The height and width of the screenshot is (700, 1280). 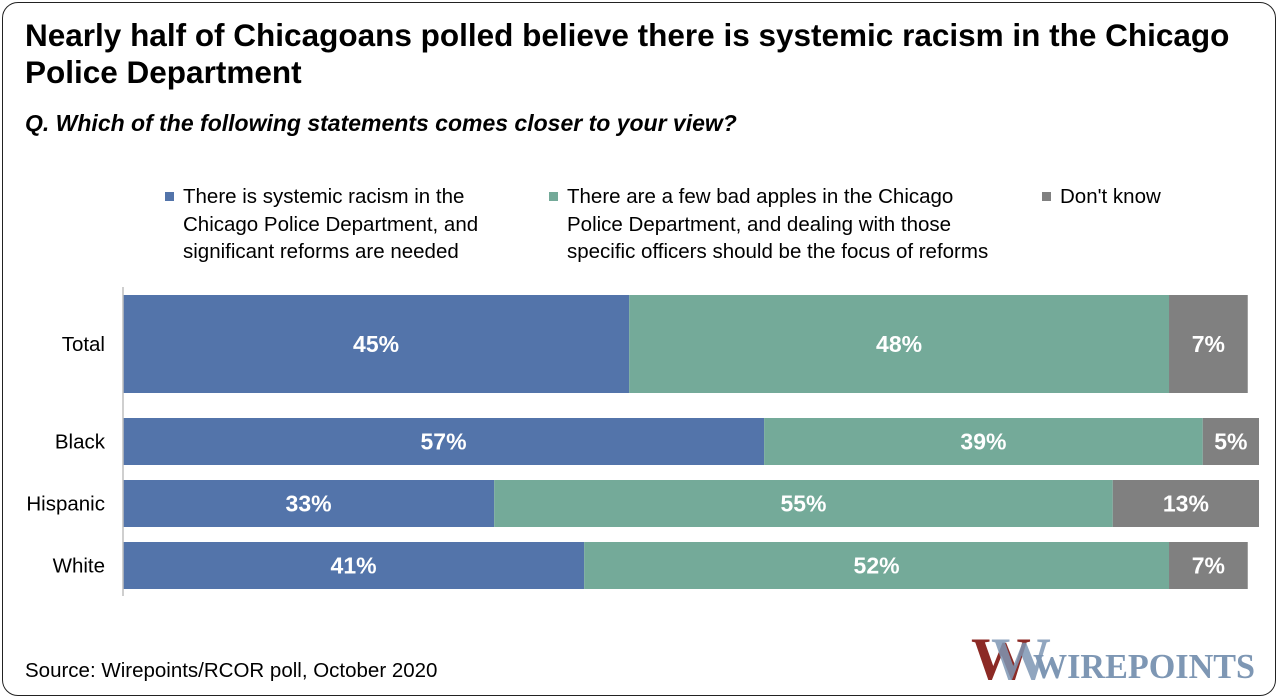 What do you see at coordinates (1110, 196) in the screenshot?
I see `legend-label-dont-know: Don't know` at bounding box center [1110, 196].